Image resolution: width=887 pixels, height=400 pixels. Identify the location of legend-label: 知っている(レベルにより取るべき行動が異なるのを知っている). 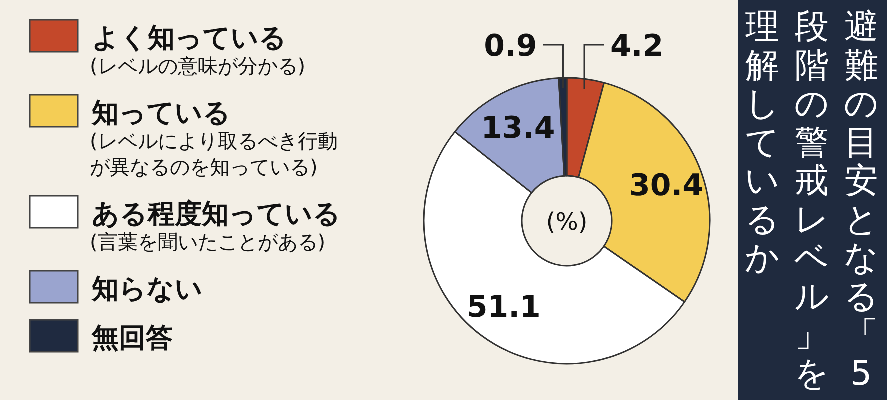
(214, 138).